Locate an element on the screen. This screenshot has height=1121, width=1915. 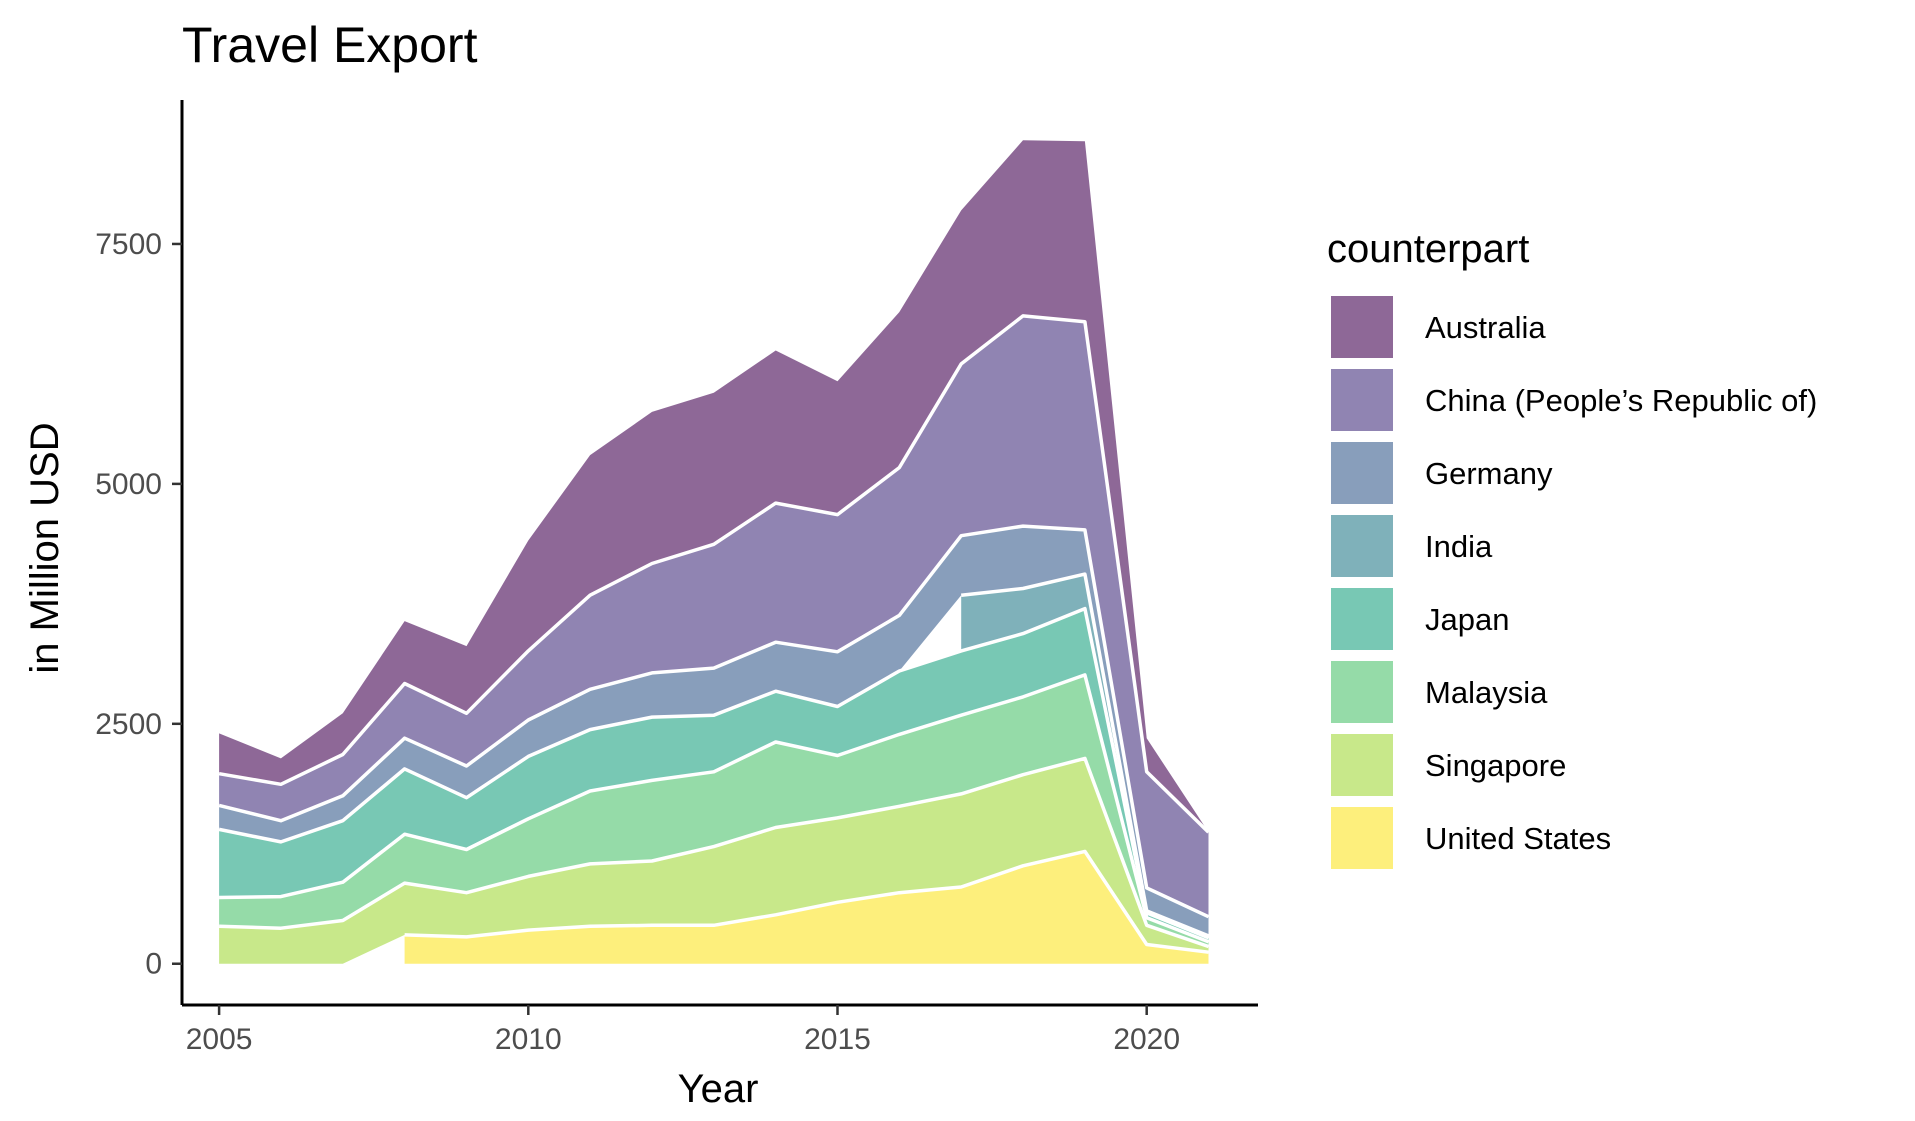
area-singapore is located at coordinates (714, 861).